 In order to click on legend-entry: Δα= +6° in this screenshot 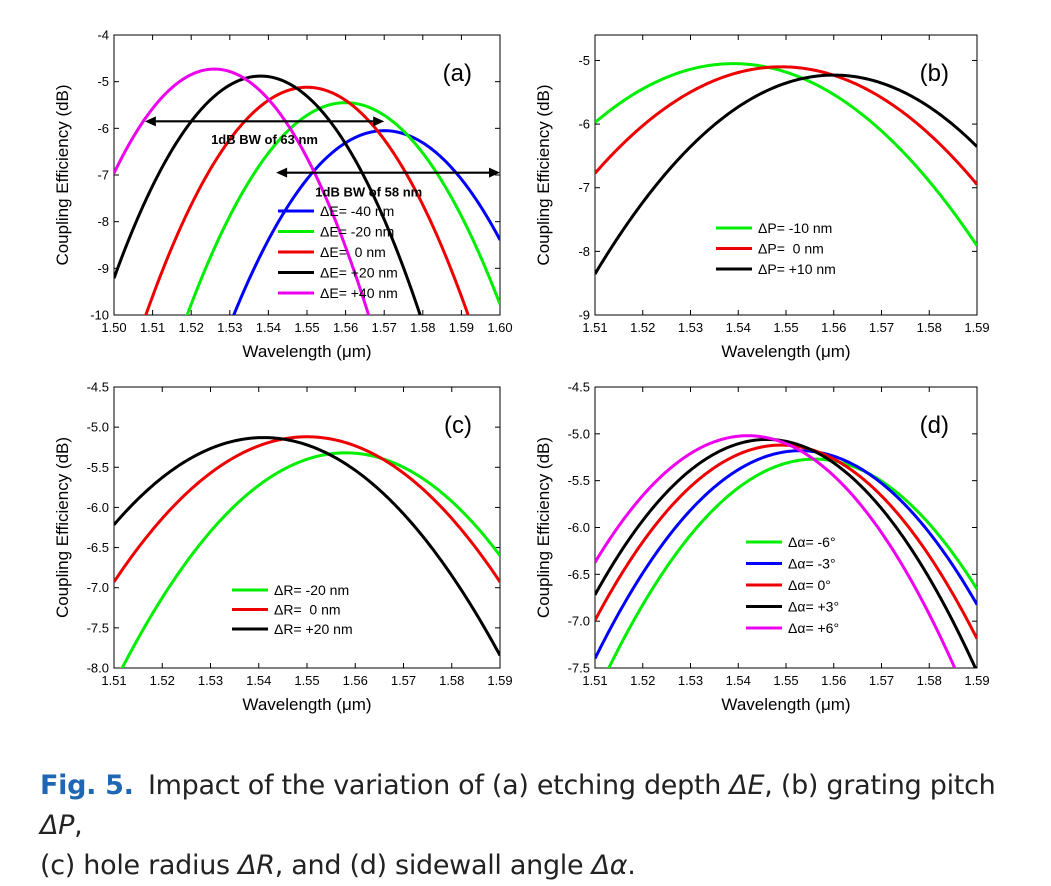, I will do `click(813, 628)`.